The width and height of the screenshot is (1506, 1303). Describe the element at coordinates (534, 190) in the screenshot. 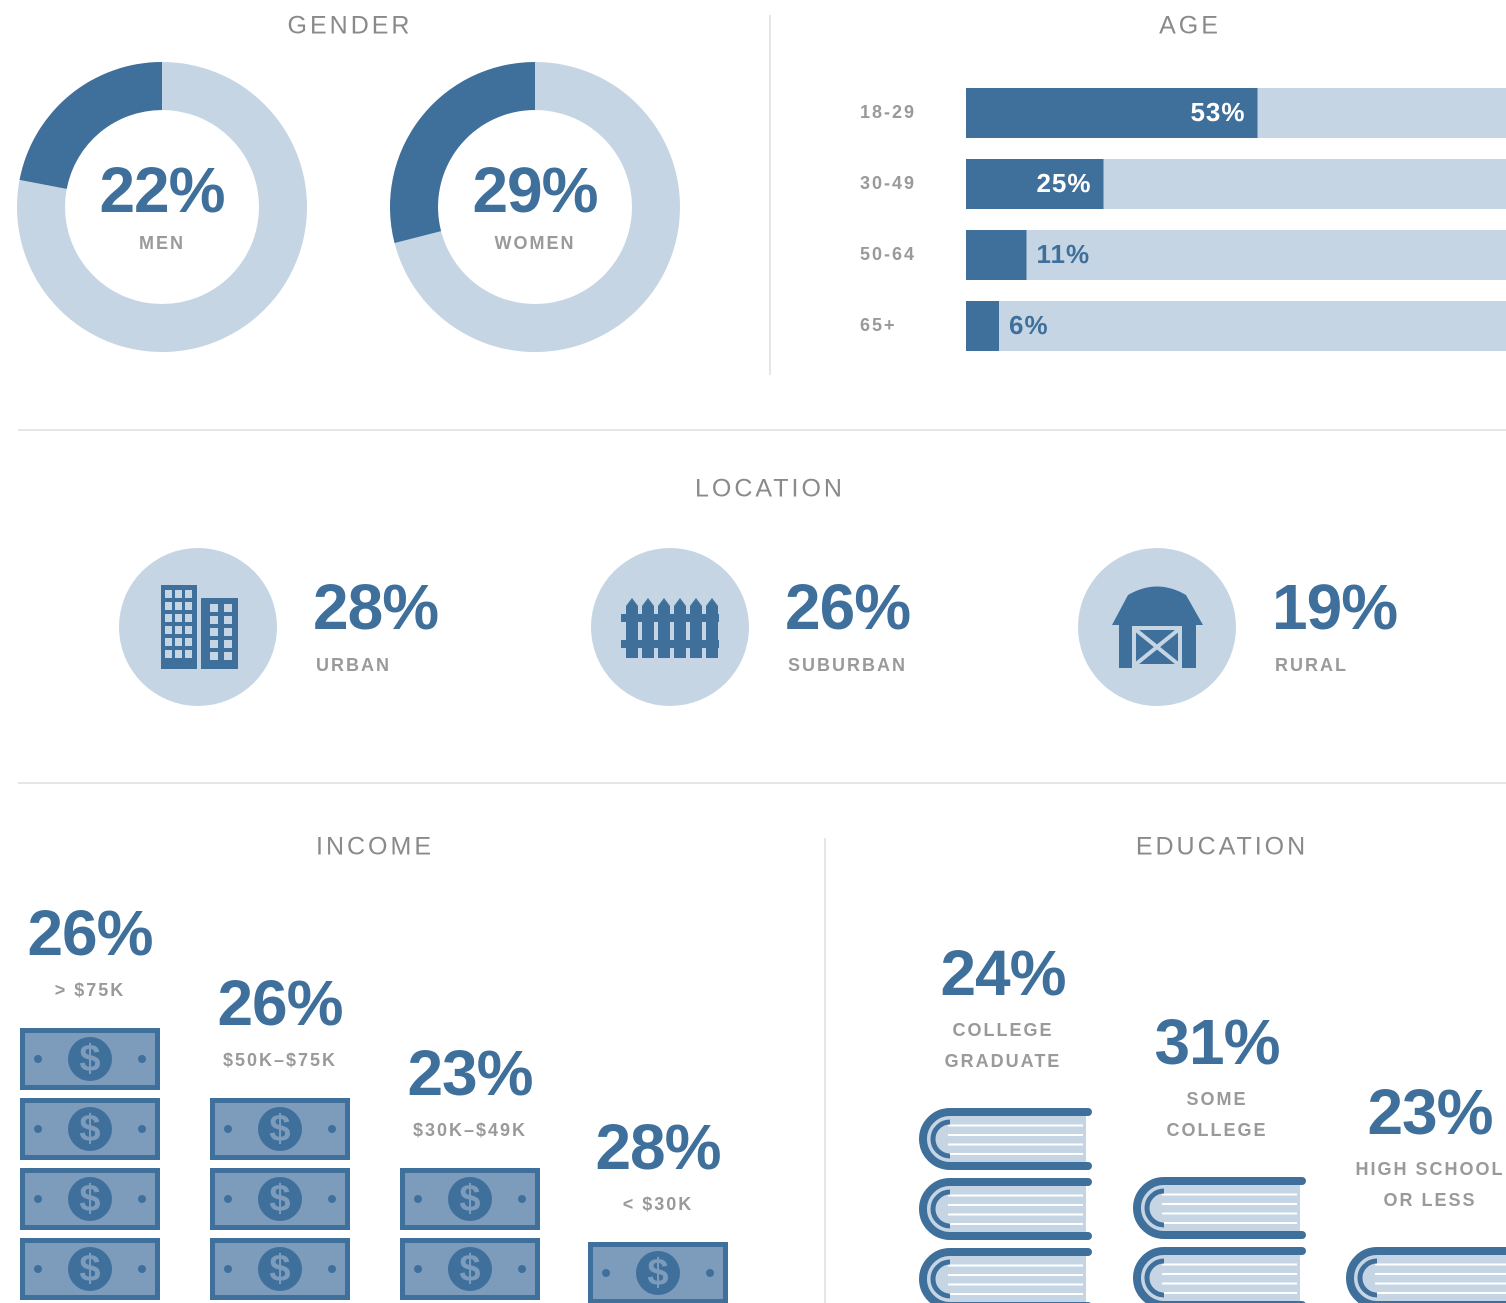

I see `donut-value: 29%` at that location.